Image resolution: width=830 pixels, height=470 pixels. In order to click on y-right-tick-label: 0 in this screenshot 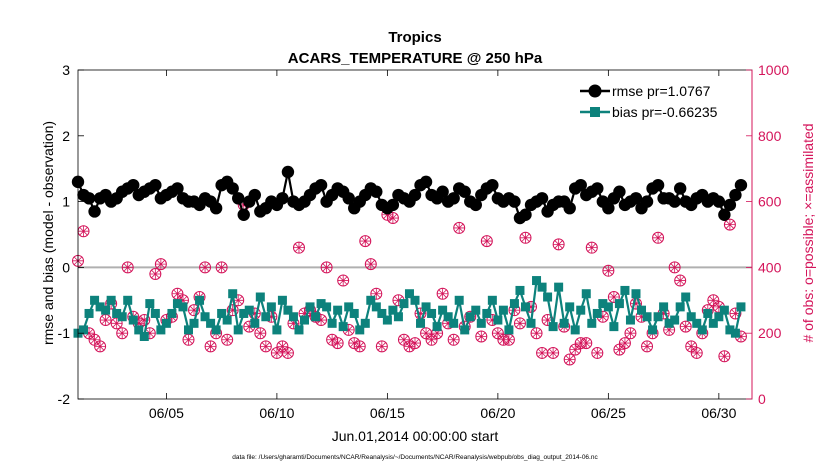, I will do `click(762, 399)`.